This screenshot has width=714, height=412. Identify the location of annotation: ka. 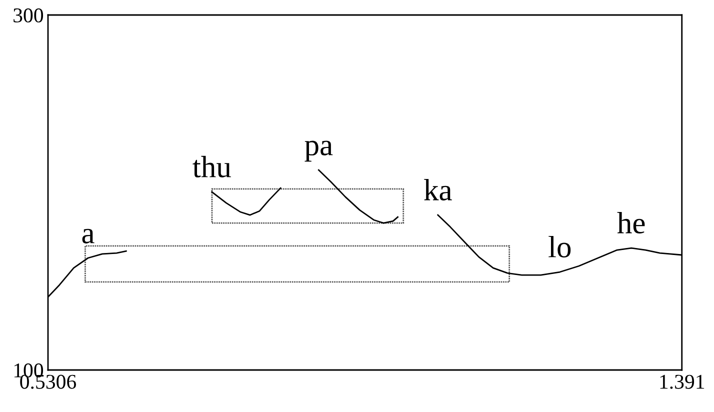
(438, 190).